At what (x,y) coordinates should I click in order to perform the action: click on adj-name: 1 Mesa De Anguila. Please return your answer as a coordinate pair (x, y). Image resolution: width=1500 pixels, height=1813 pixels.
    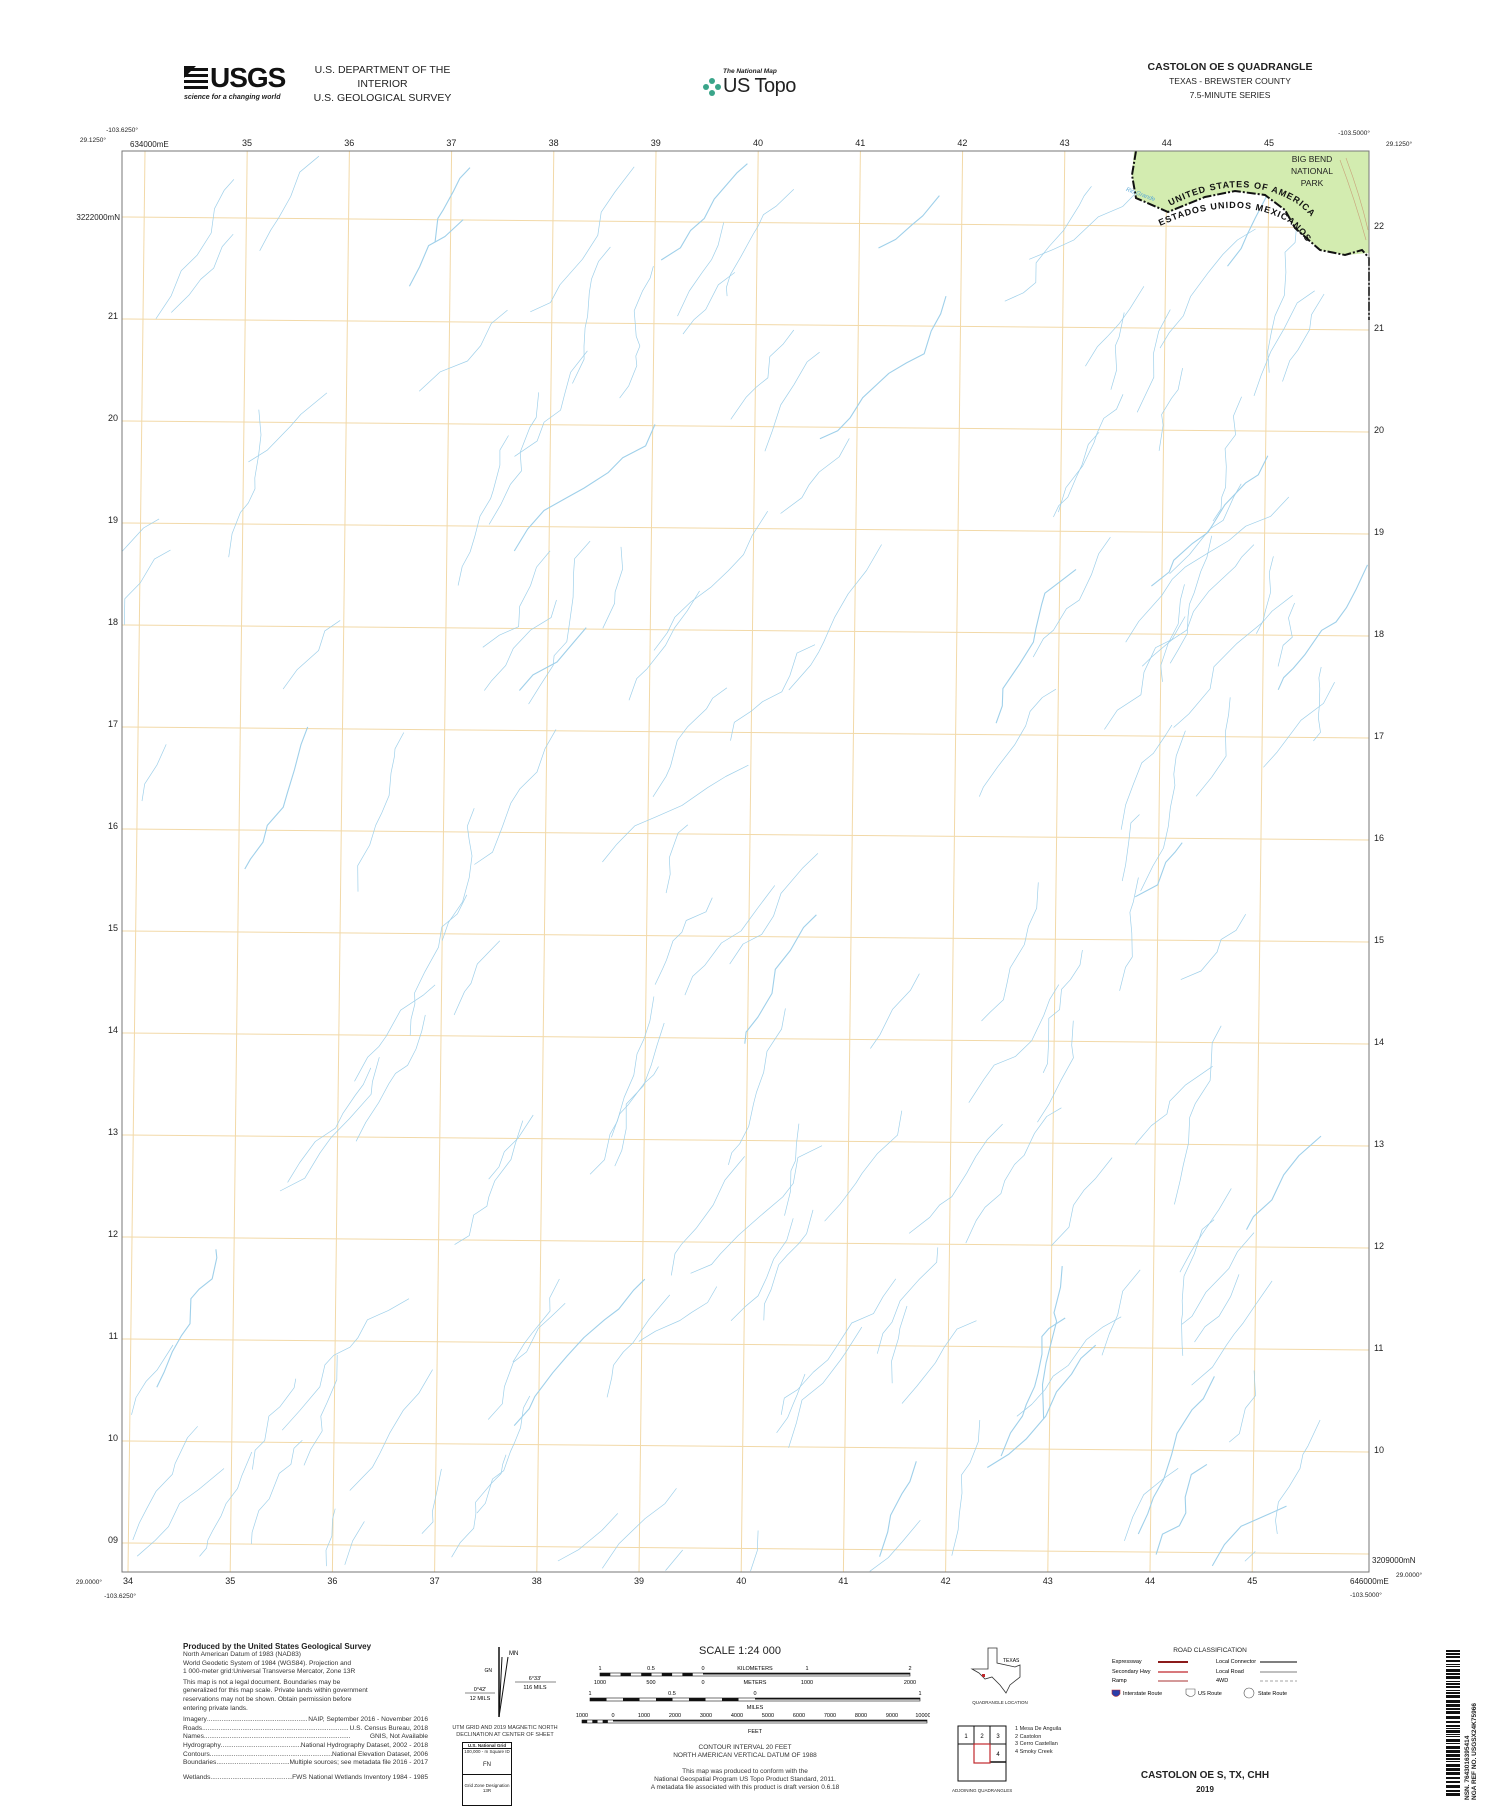
    Looking at the image, I should click on (1038, 1729).